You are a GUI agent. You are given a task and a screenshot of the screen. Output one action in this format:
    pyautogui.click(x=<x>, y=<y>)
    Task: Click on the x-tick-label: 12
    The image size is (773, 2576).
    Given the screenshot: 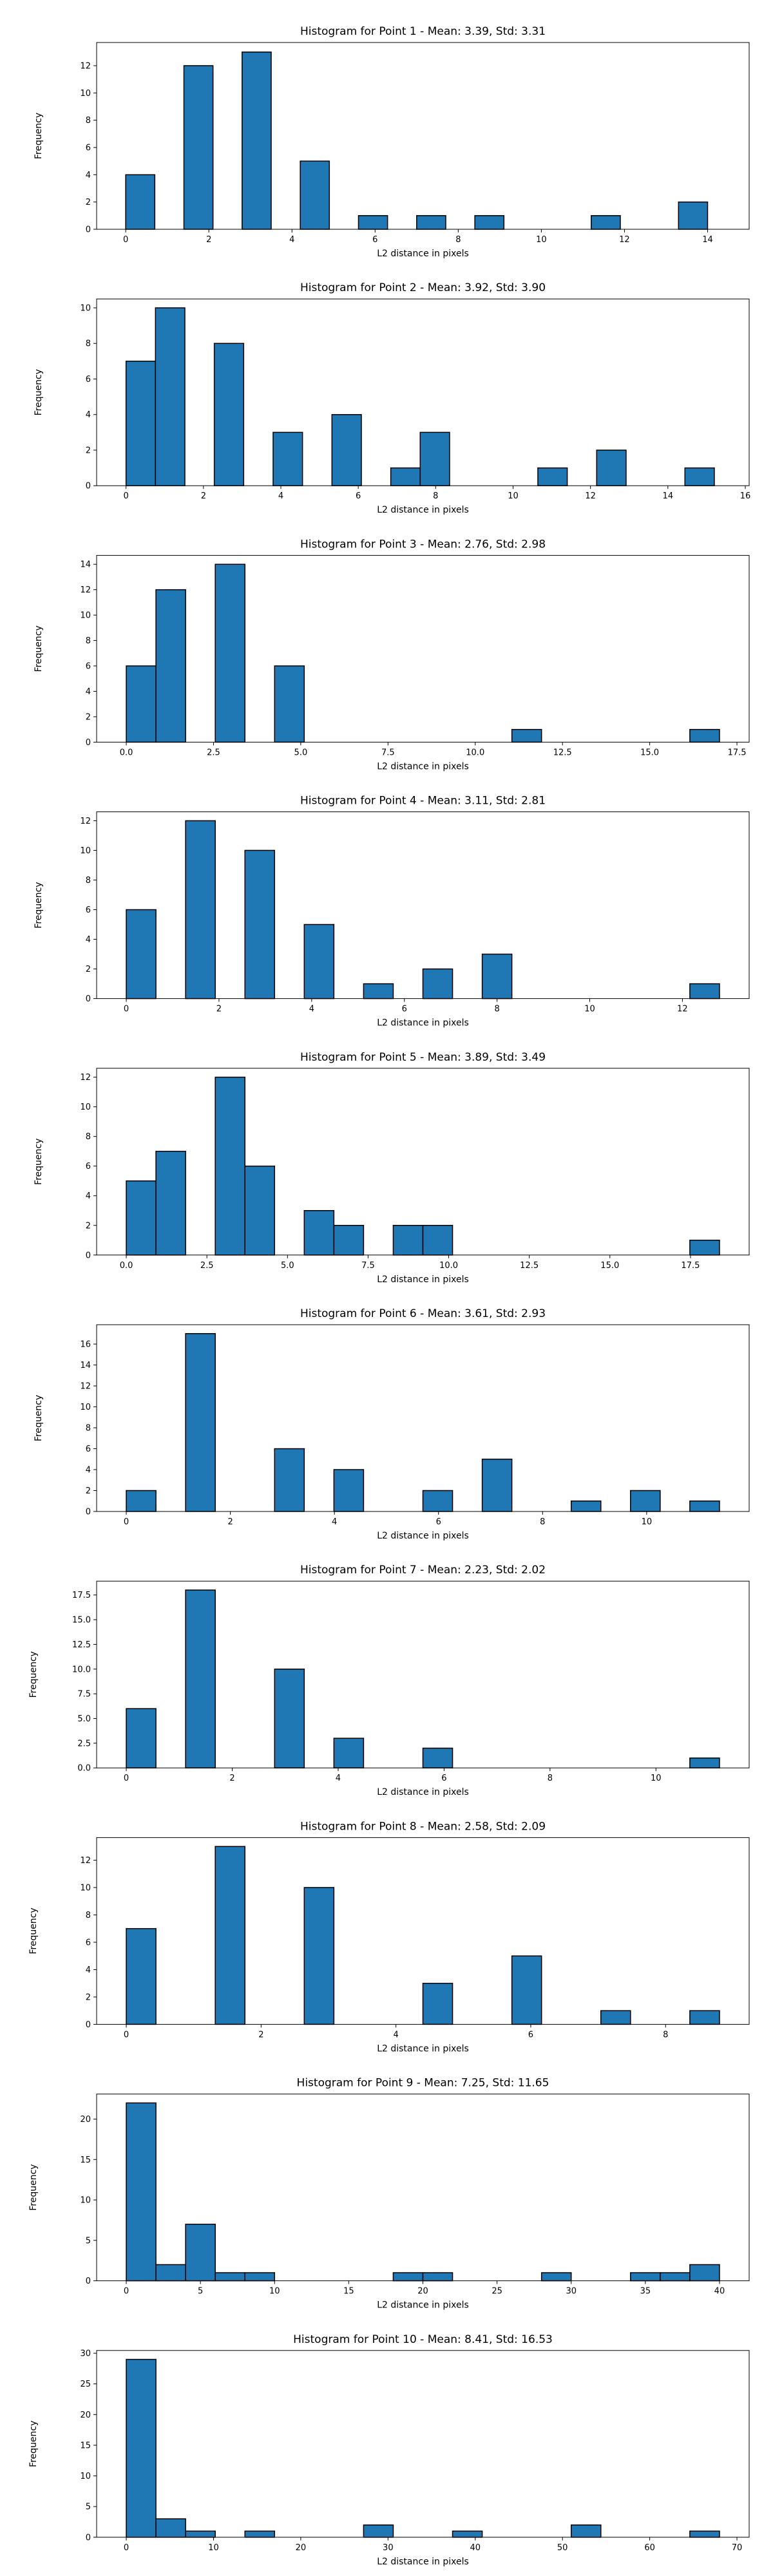 What is the action you would take?
    pyautogui.click(x=590, y=496)
    